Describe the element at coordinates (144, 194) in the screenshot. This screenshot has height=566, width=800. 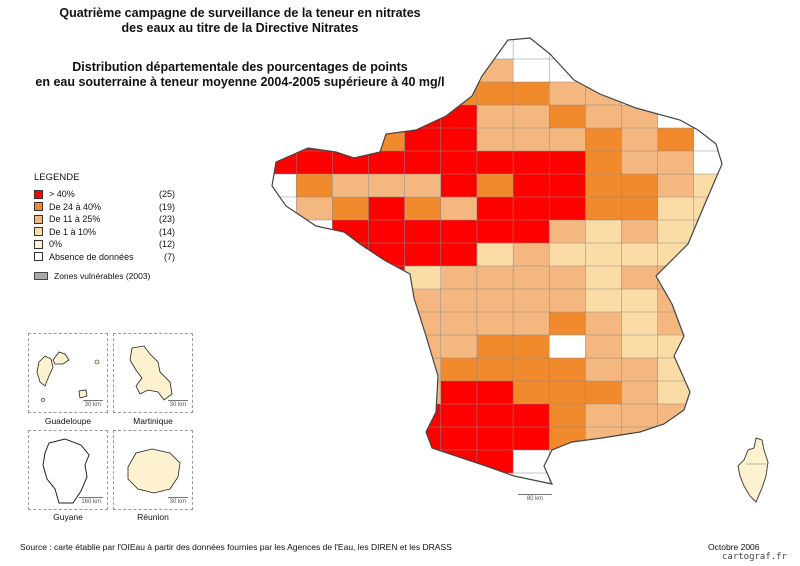
I see `legend-row: > 40% (25)` at that location.